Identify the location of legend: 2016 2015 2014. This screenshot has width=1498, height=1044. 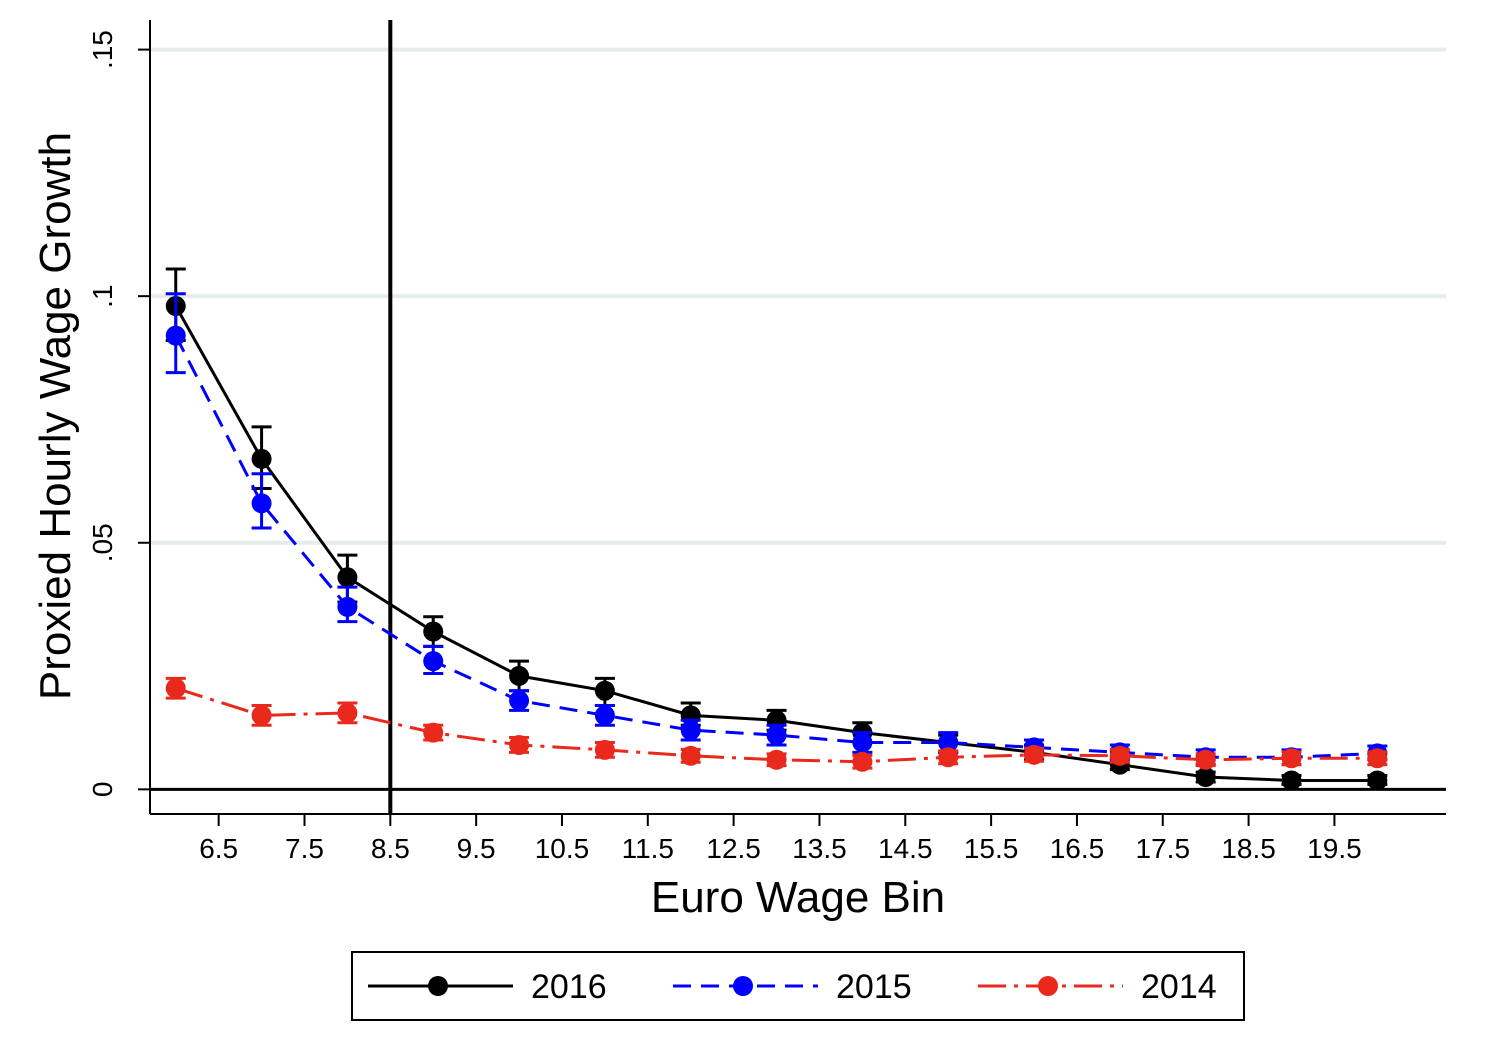
(798, 986).